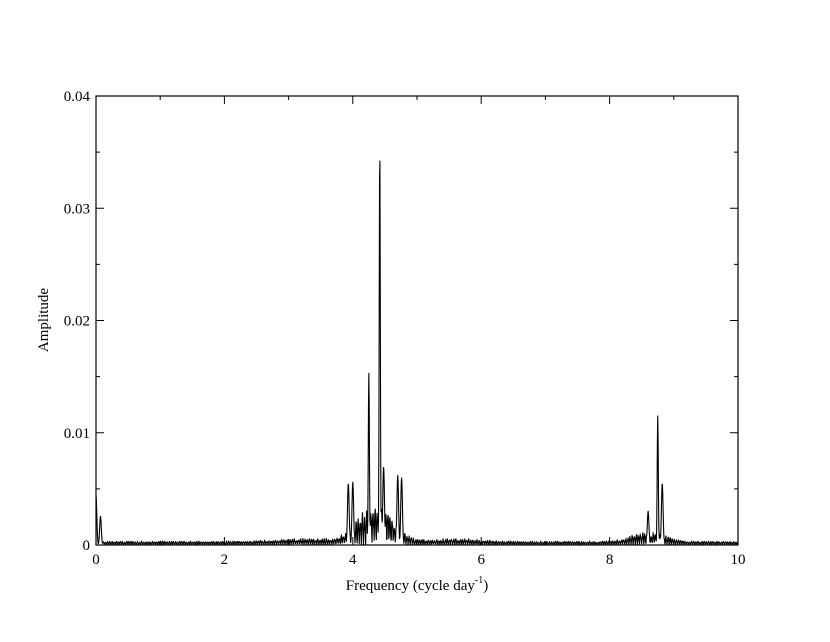 The width and height of the screenshot is (830, 642). What do you see at coordinates (418, 560) in the screenshot?
I see `x-tick-labels: 0 2 4 6 8 10` at bounding box center [418, 560].